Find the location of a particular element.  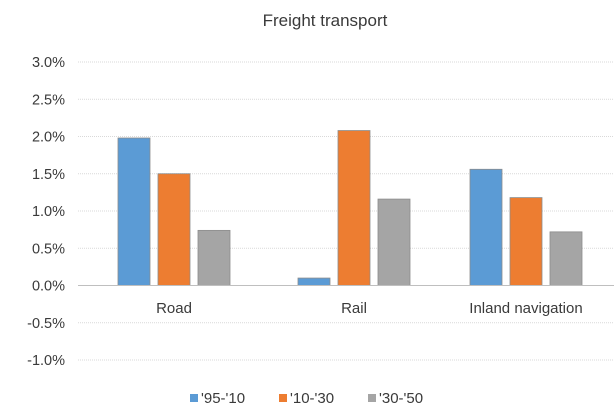

legend-label: '10-'30 is located at coordinates (312, 398).